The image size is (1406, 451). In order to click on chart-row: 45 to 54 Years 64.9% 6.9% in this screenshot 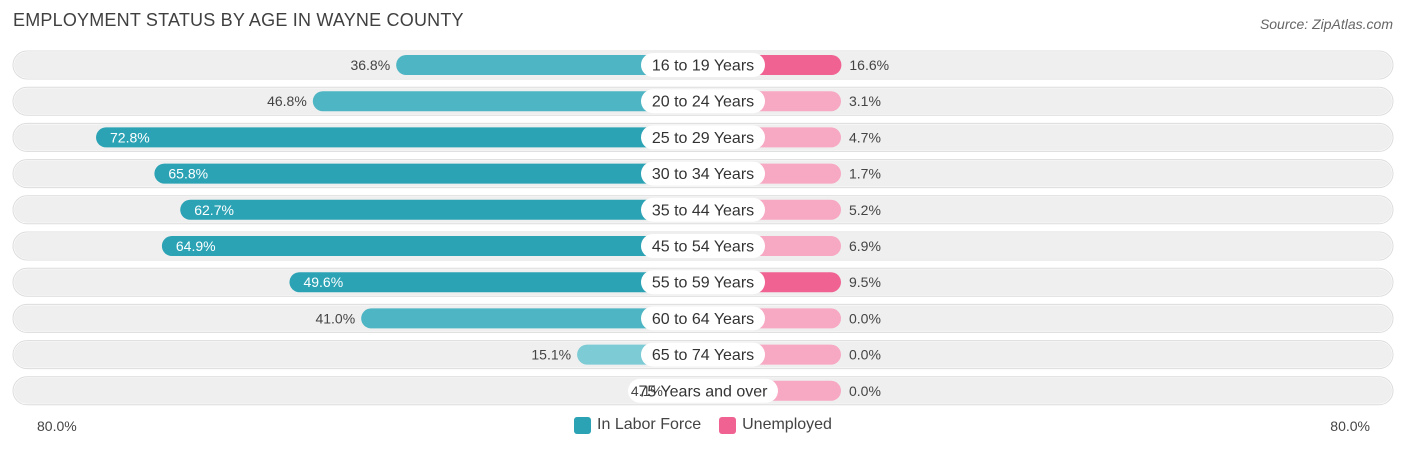, I will do `click(703, 246)`.